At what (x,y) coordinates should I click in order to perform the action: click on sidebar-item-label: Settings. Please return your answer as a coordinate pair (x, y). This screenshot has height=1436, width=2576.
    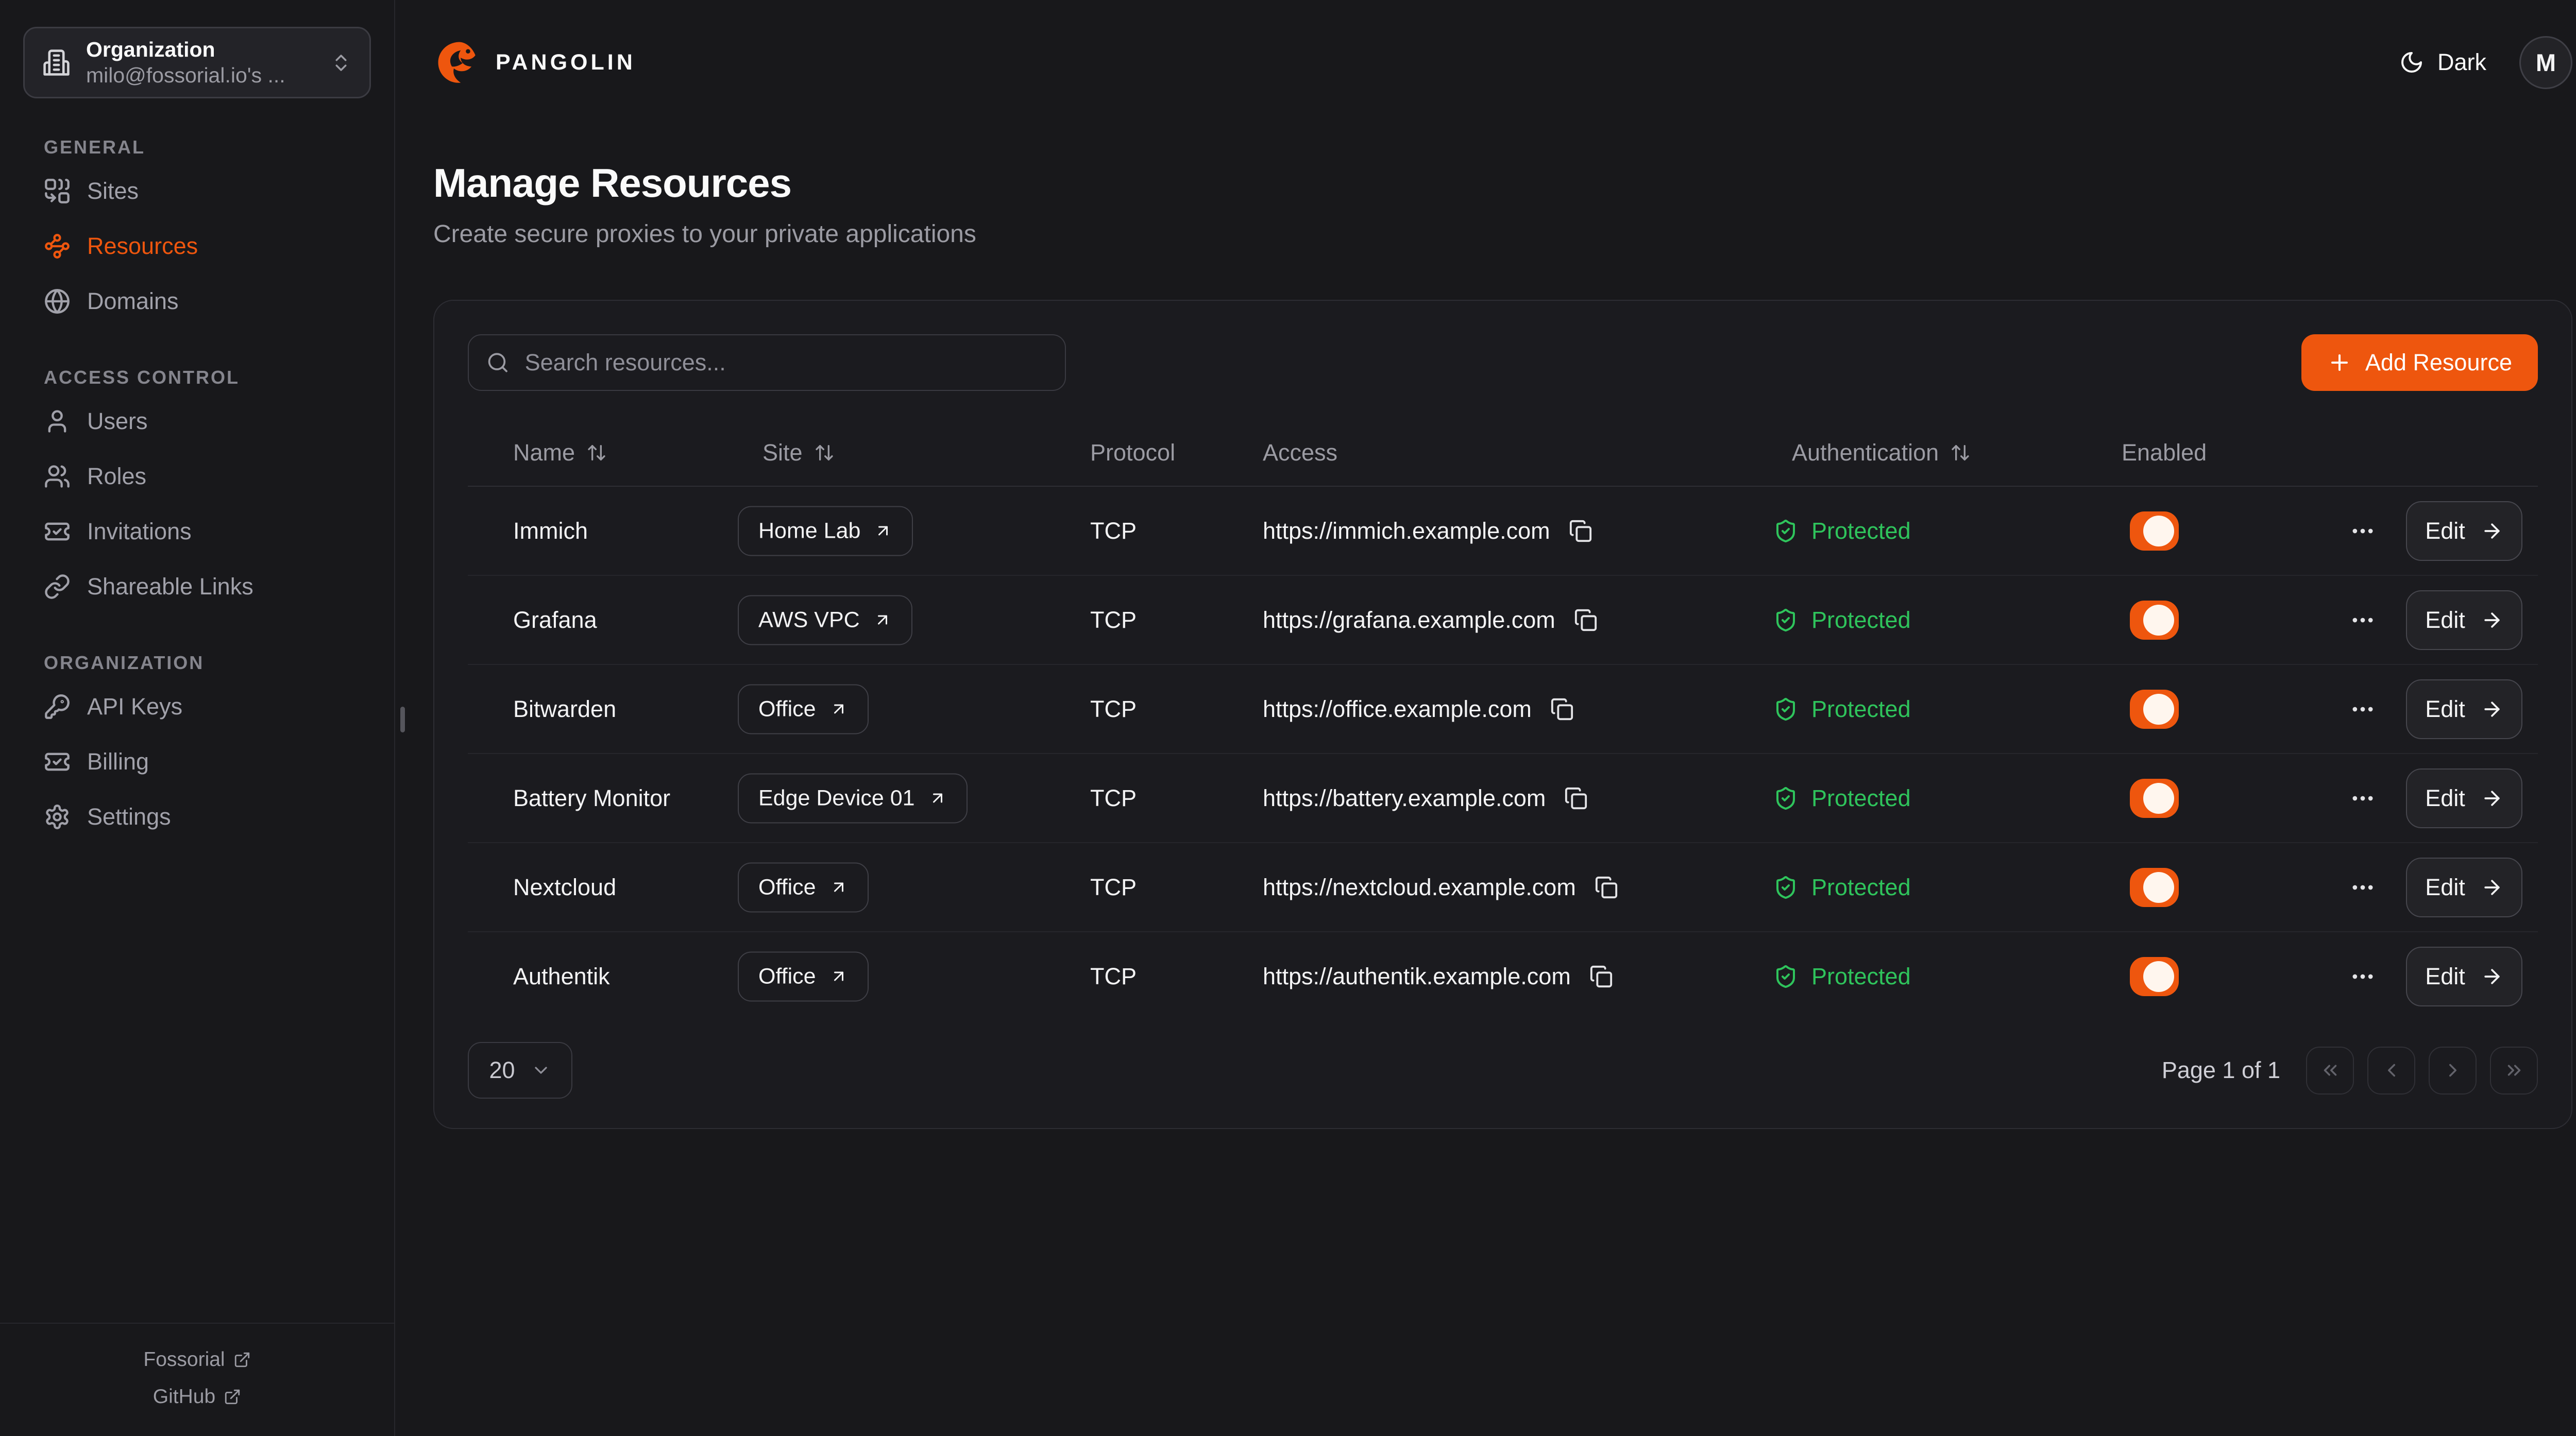
    Looking at the image, I should click on (129, 816).